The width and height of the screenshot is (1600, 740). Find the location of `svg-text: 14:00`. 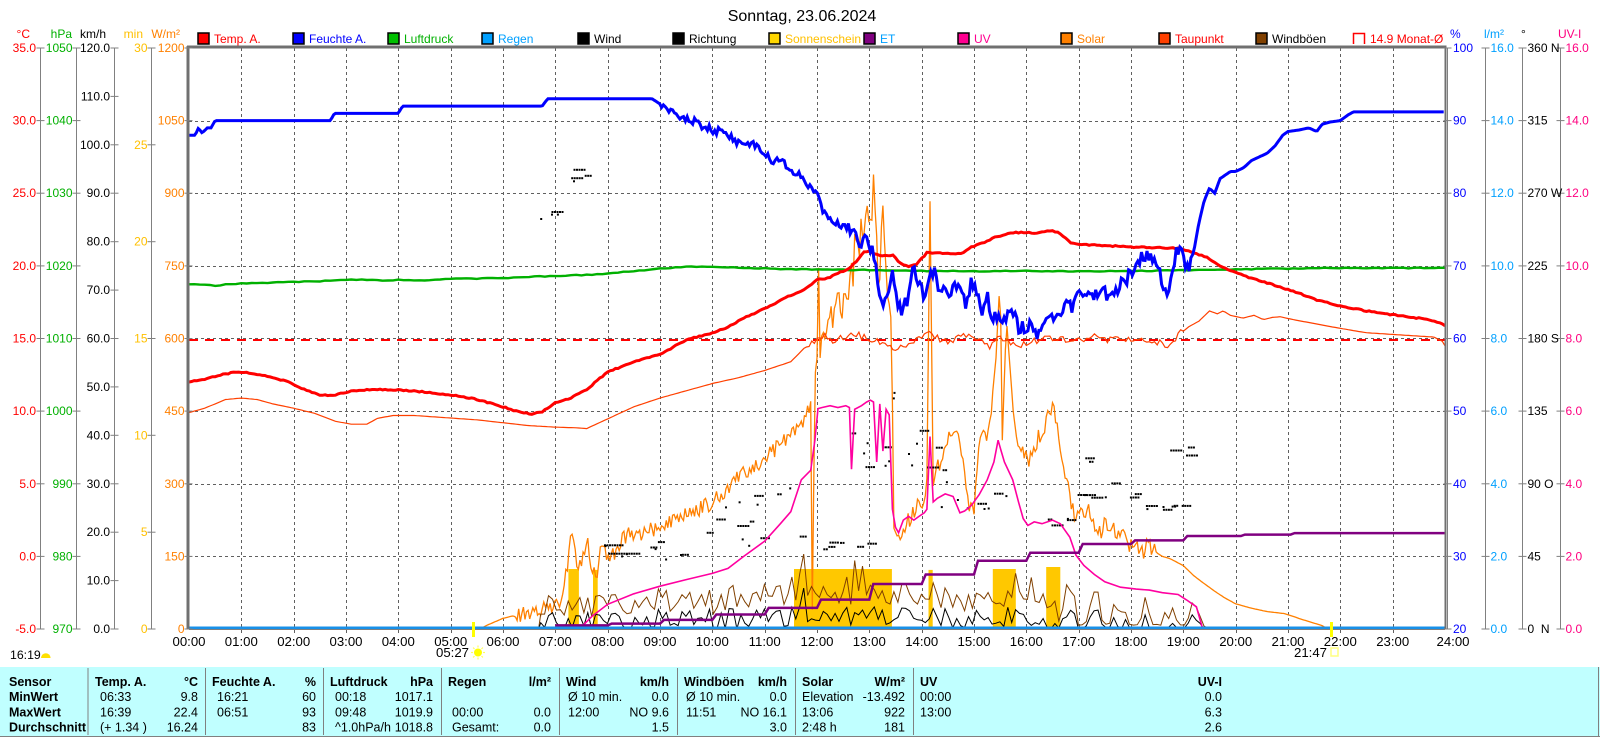

svg-text: 14:00 is located at coordinates (921, 641).